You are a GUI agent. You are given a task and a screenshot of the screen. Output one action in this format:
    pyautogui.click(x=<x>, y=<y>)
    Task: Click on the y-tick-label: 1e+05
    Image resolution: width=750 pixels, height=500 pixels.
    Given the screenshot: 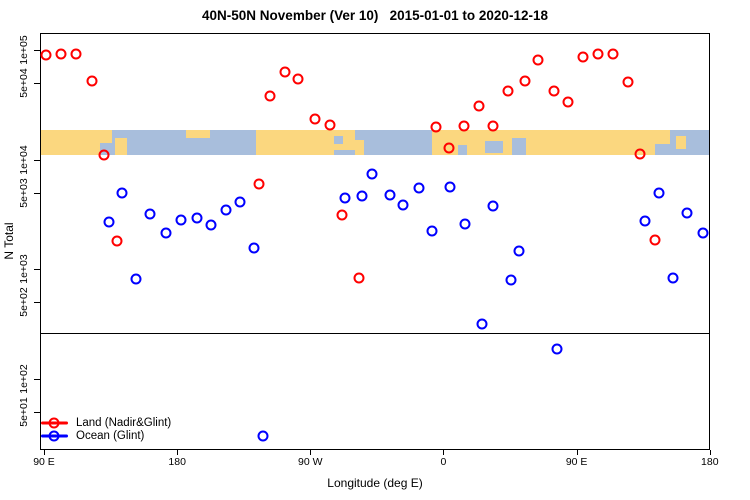 What is the action you would take?
    pyautogui.click(x=24, y=50)
    